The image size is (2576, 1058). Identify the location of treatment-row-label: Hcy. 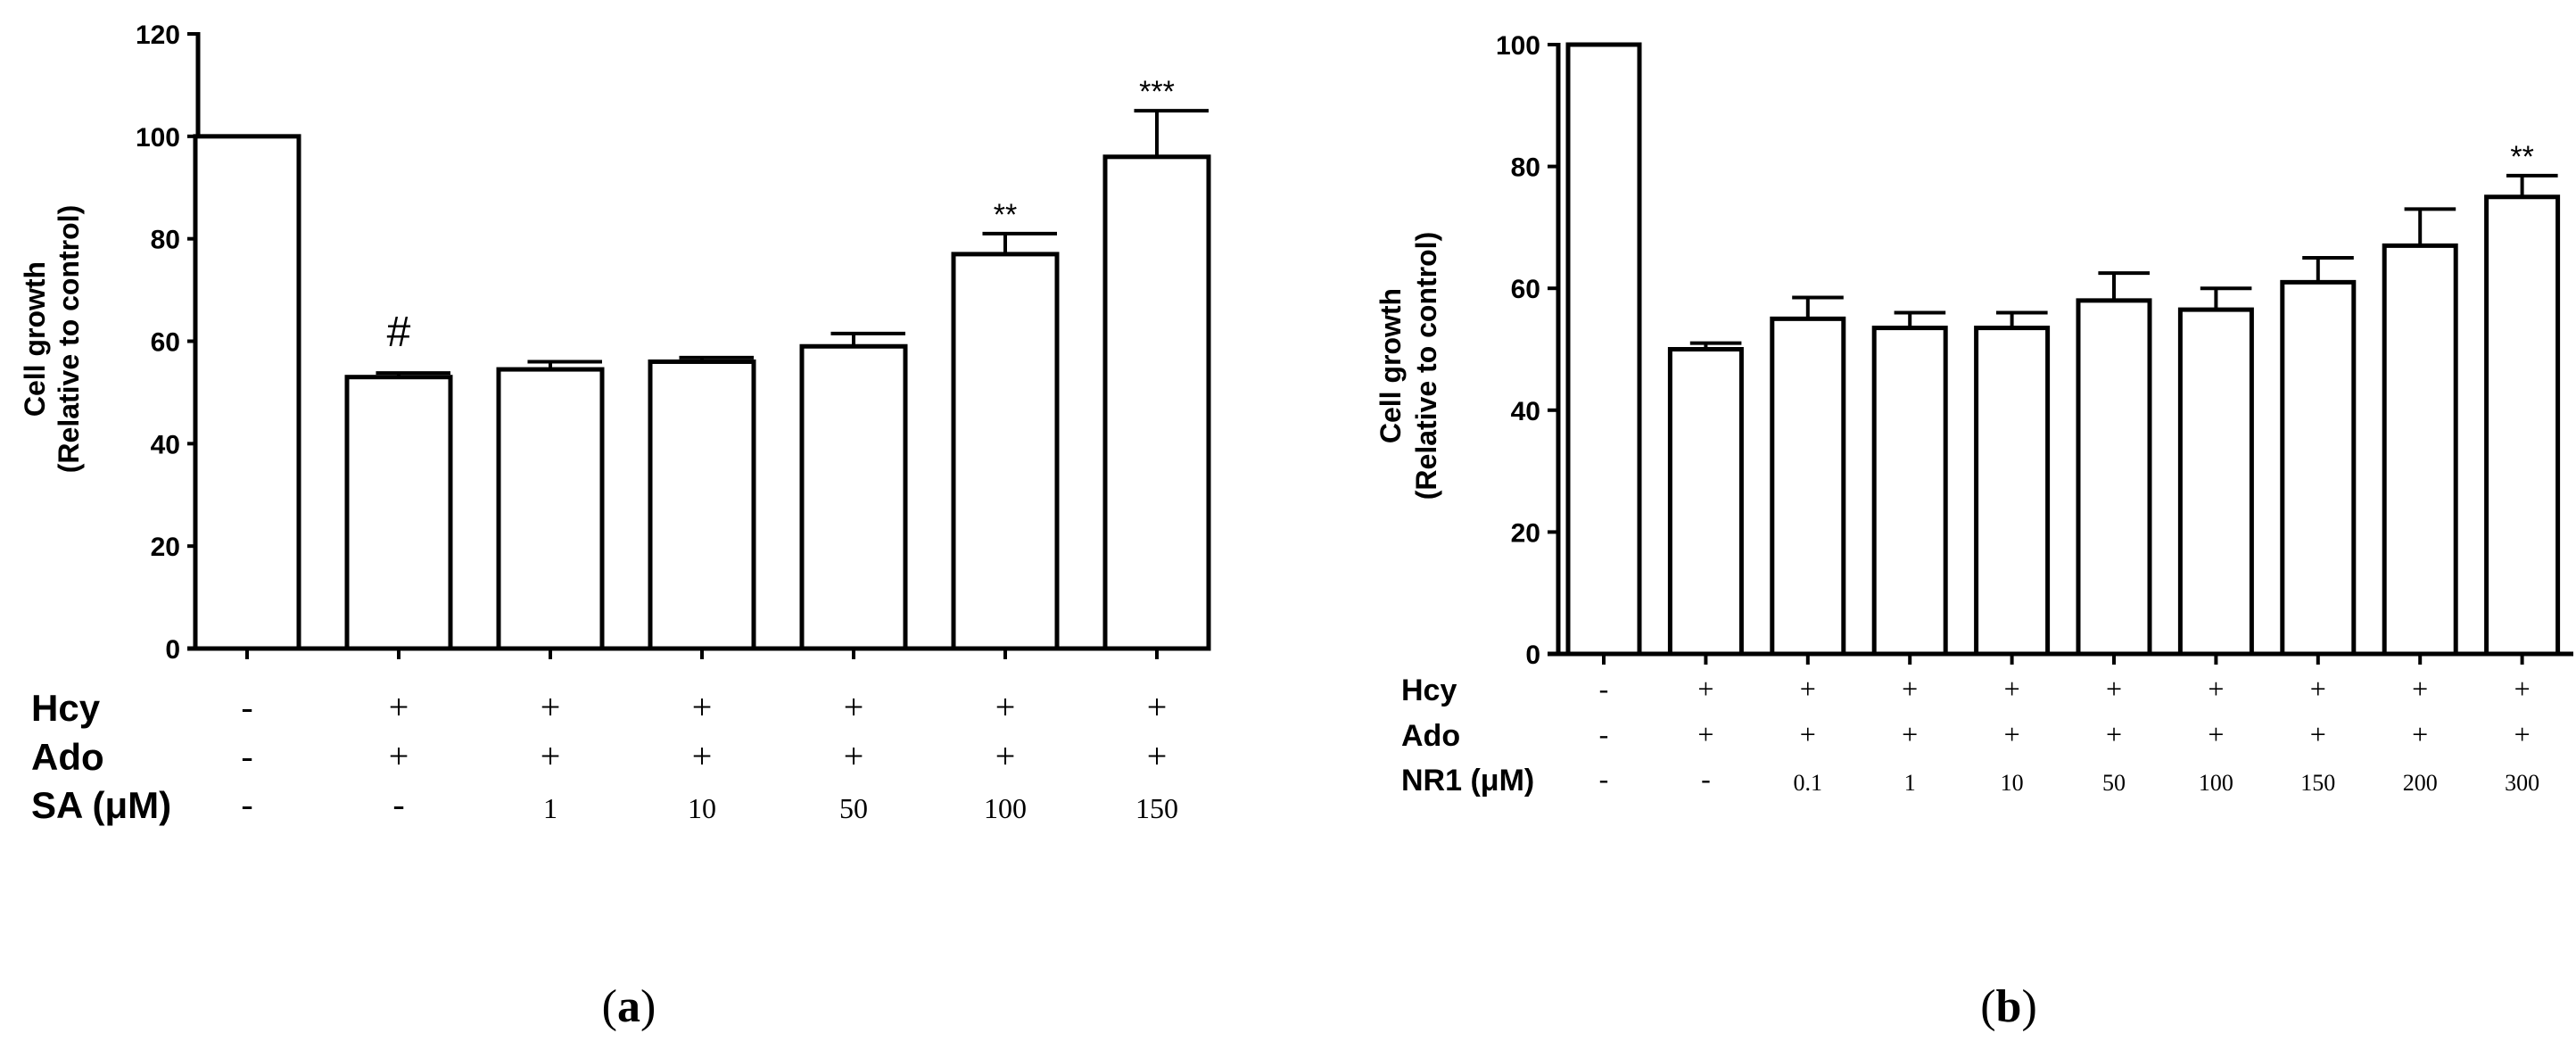
(1429, 691).